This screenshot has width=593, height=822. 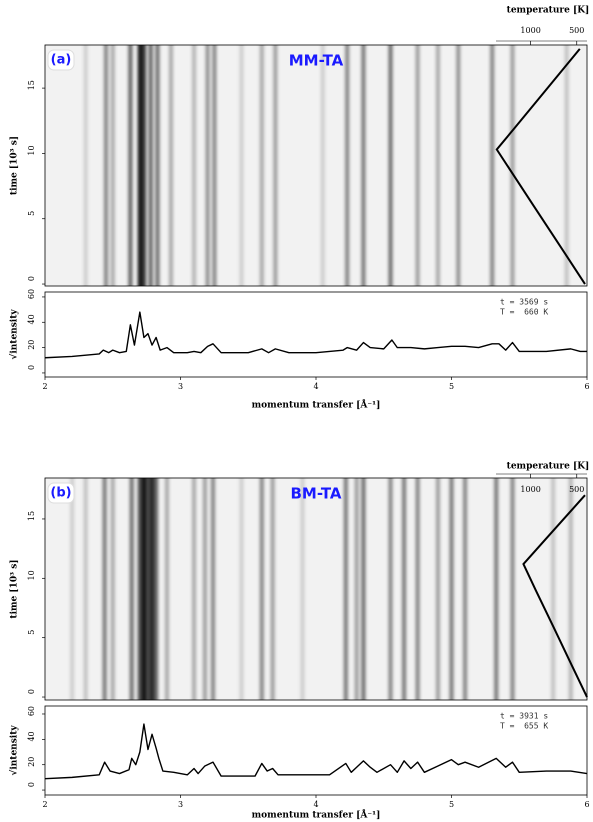 I want to click on annotation: T = 660 K, so click(x=524, y=312).